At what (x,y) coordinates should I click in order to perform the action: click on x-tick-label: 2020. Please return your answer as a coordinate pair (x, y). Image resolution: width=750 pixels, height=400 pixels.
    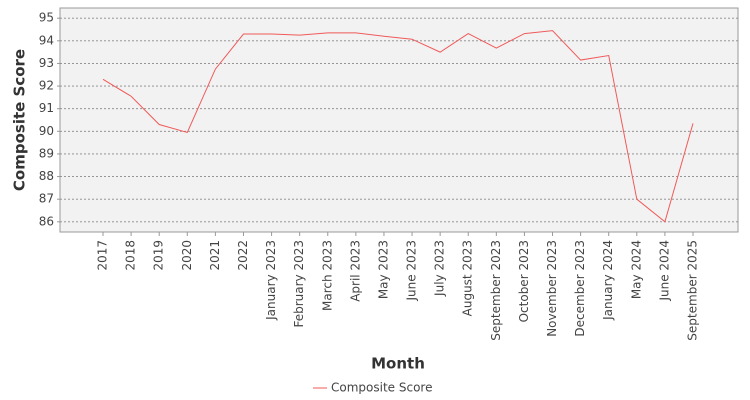
    Looking at the image, I should click on (187, 255).